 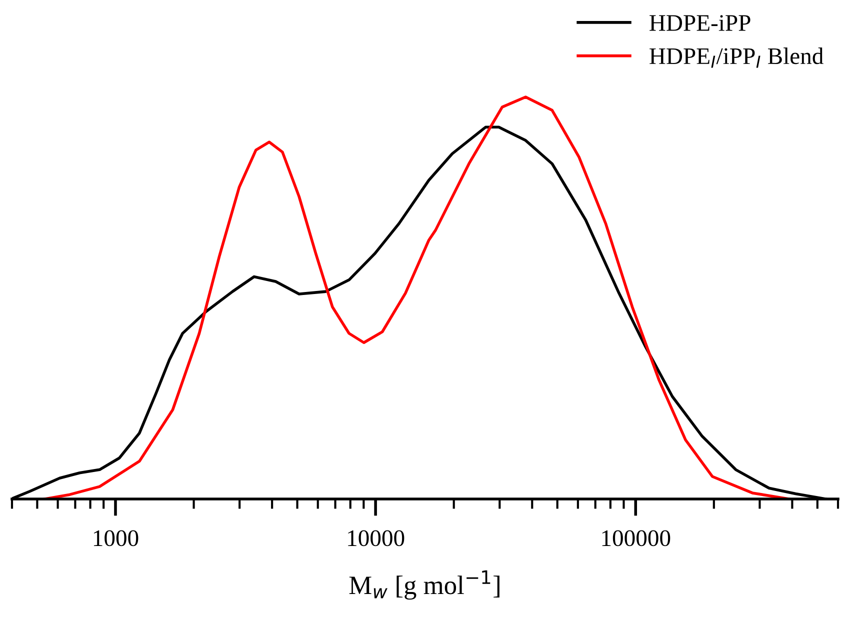 I want to click on x-tick-label: 1000, so click(x=116, y=538).